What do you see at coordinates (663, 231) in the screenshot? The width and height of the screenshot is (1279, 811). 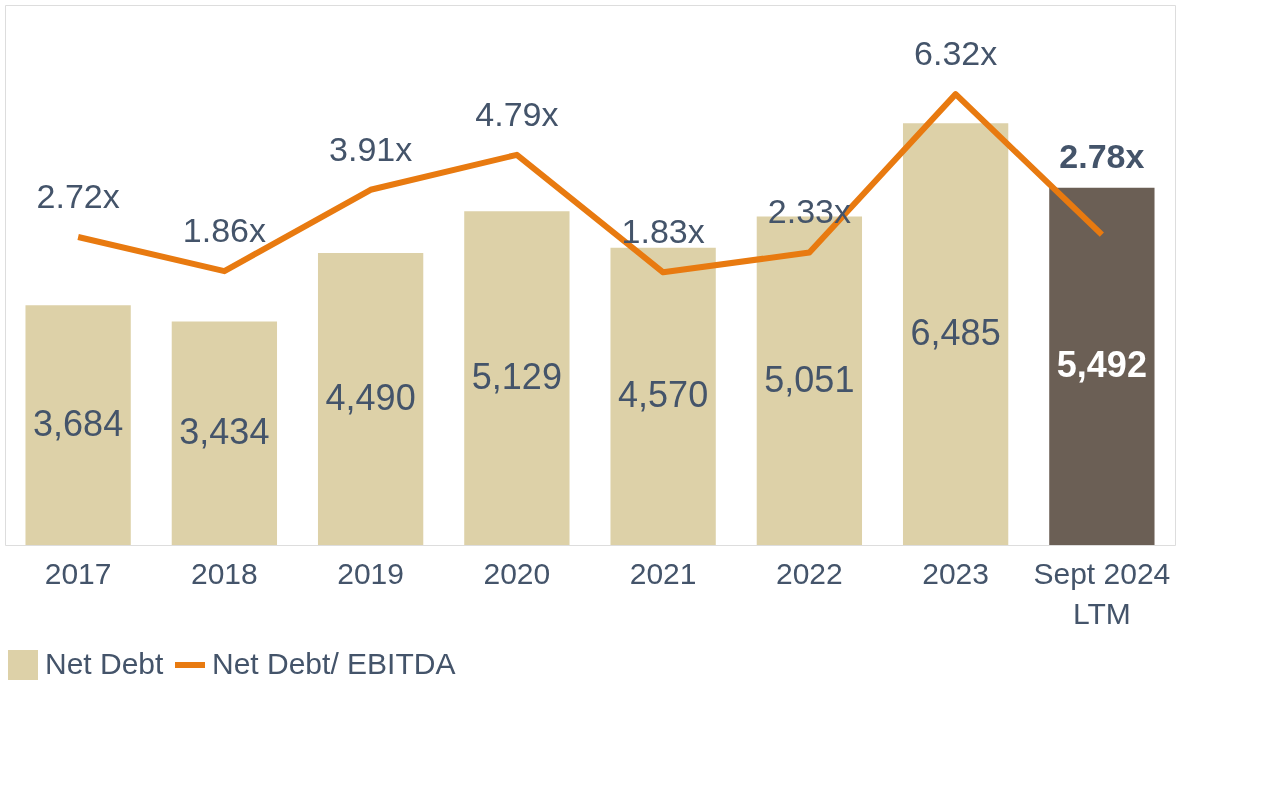 I see `data-label: 1.83x` at bounding box center [663, 231].